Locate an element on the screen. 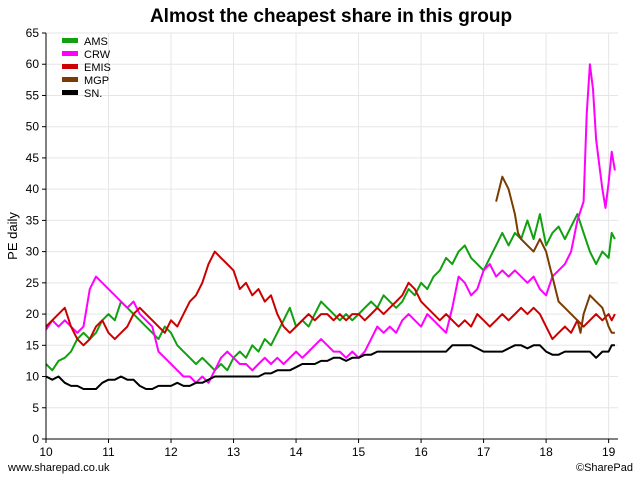 The height and width of the screenshot is (480, 640). legend-label-emis: EMIS is located at coordinates (97, 68).